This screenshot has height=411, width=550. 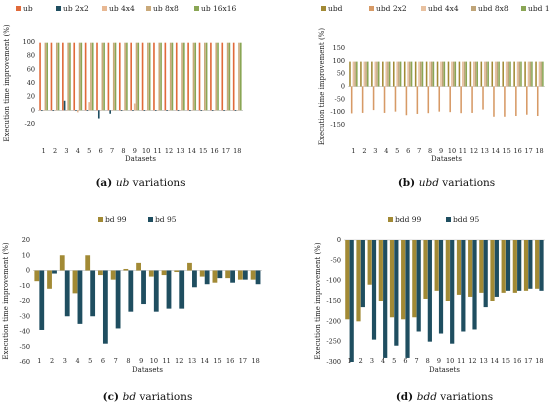 What do you see at coordinates (28, 8) in the screenshot?
I see `legend-label: ub` at bounding box center [28, 8].